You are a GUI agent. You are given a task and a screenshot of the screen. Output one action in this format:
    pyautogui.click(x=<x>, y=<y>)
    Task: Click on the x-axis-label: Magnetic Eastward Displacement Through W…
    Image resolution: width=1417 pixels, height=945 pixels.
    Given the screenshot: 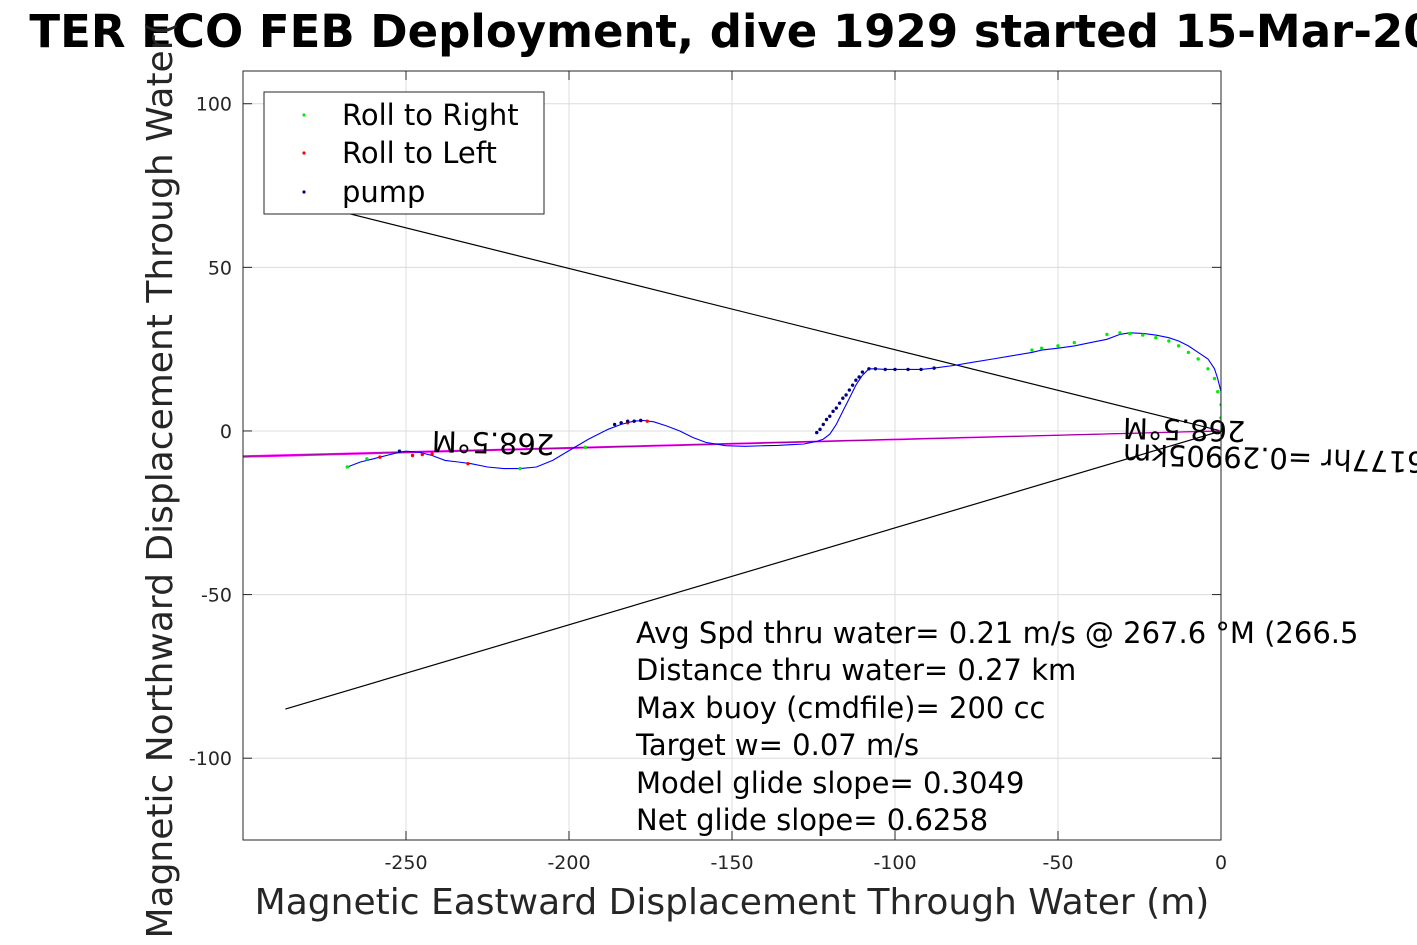 What is the action you would take?
    pyautogui.click(x=732, y=902)
    